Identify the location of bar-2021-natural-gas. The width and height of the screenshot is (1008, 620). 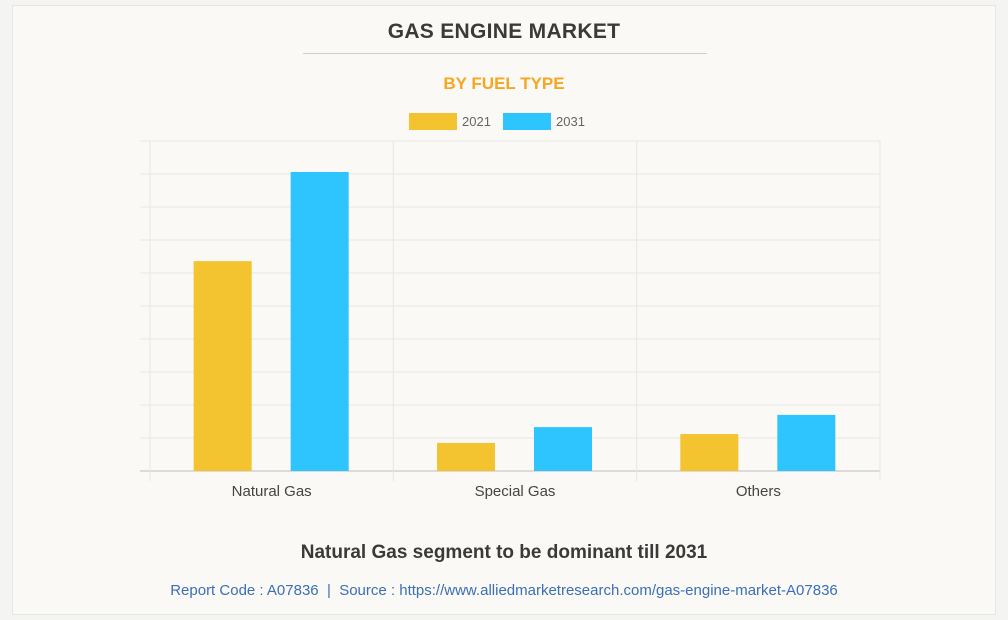
(222, 366).